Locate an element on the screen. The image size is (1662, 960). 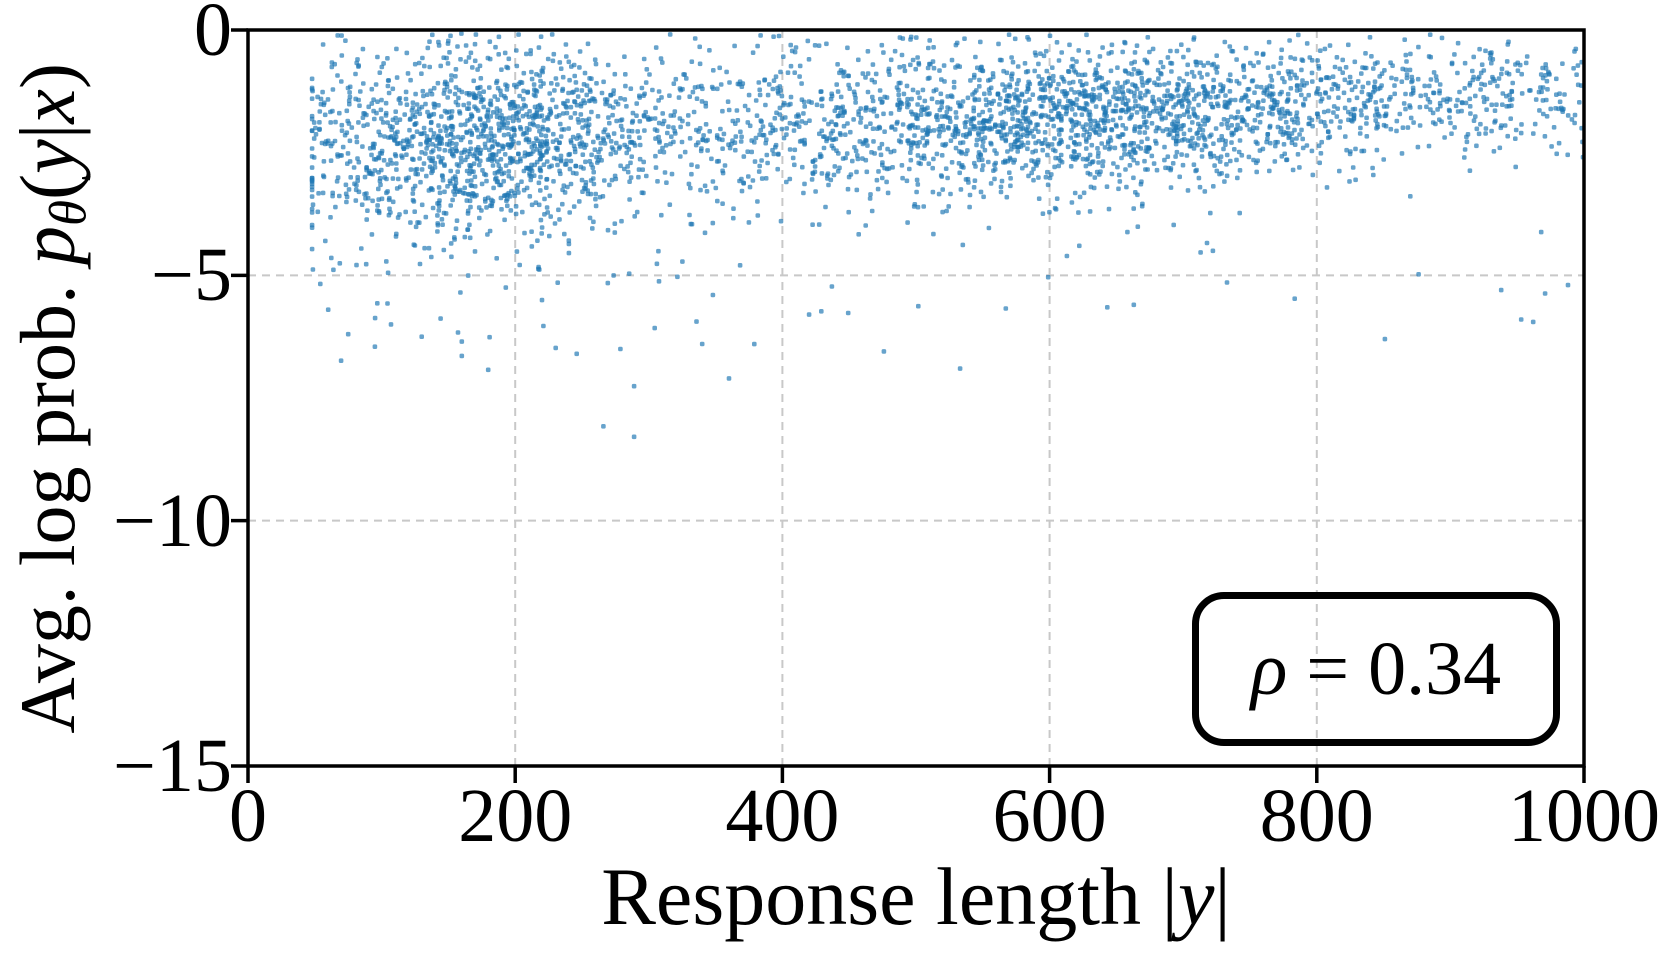
x-tick-label: 0 is located at coordinates (248, 816).